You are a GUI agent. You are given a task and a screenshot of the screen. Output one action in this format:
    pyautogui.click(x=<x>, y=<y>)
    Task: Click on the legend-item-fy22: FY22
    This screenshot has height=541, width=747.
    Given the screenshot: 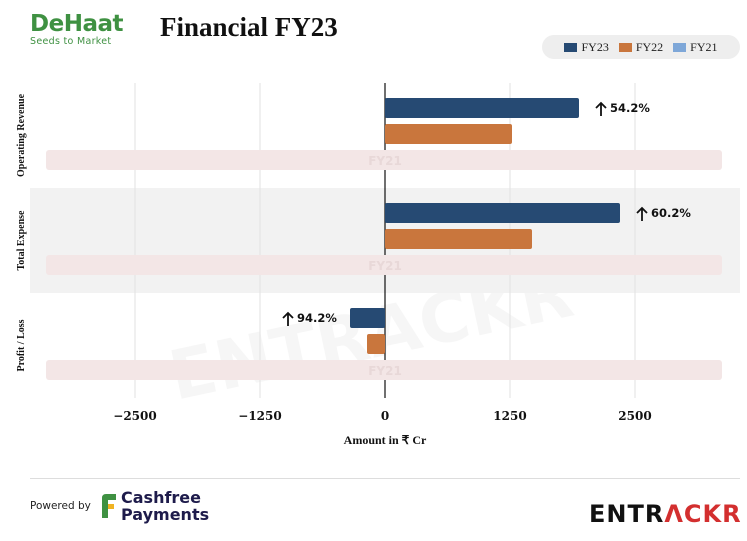 What is the action you would take?
    pyautogui.click(x=641, y=47)
    